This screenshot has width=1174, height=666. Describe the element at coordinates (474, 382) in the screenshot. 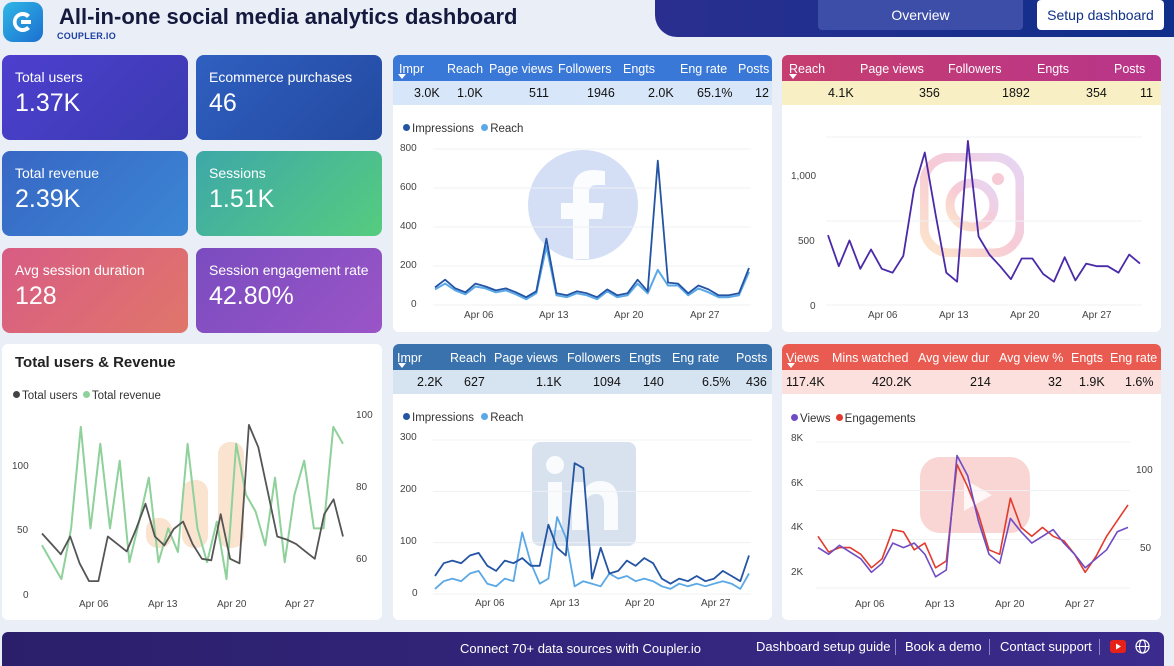

I see `cell-reach: 627` at that location.